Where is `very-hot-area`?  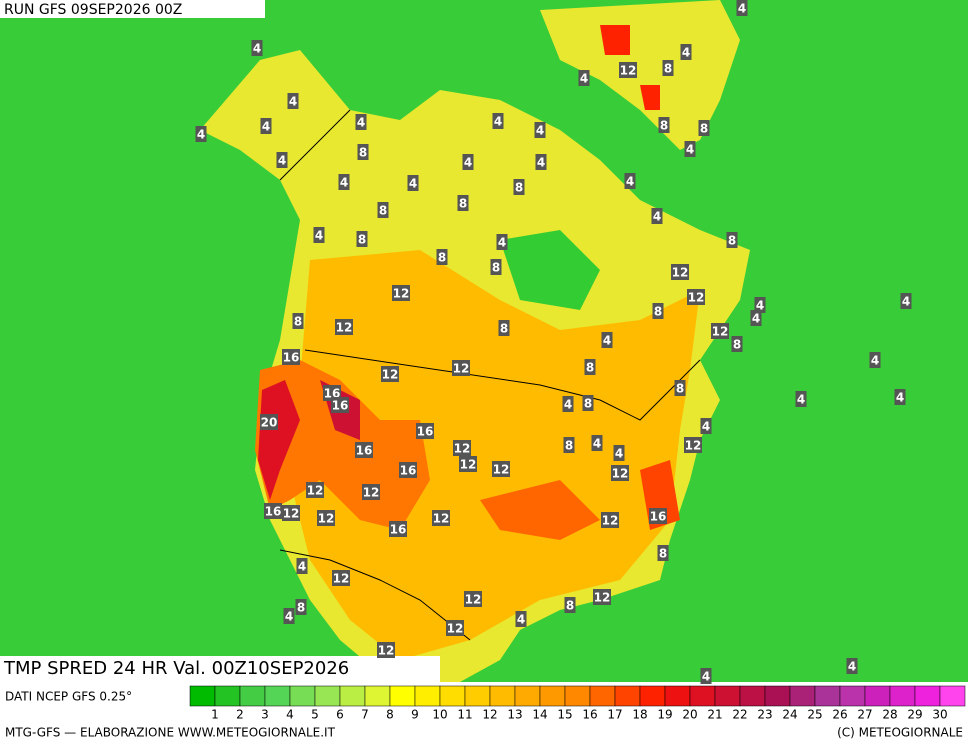 very-hot-area is located at coordinates (279, 440).